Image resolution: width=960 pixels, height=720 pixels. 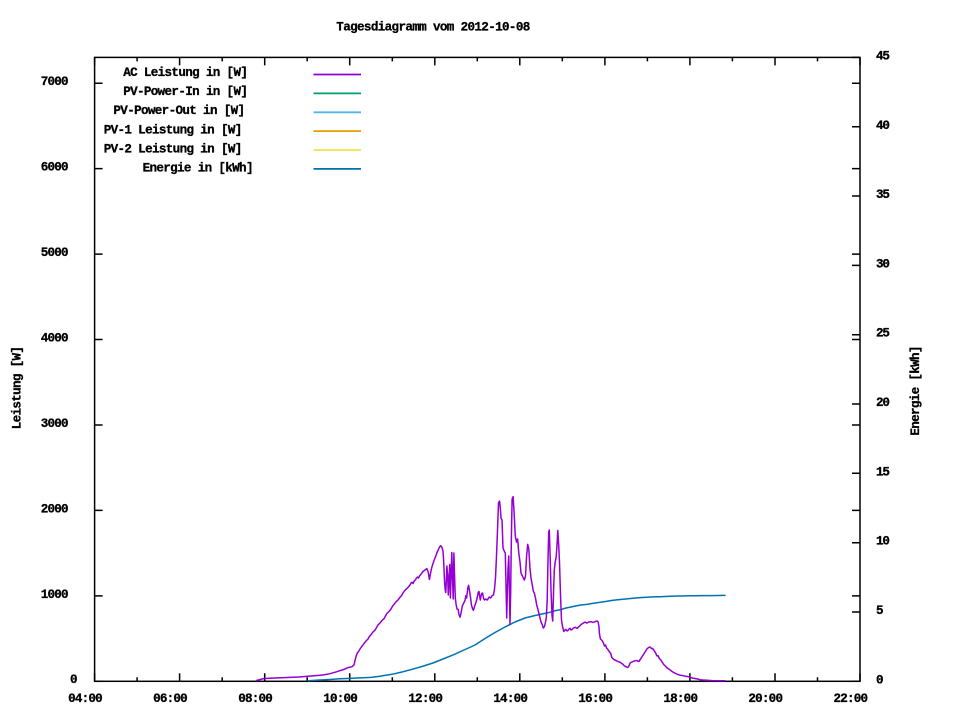 What do you see at coordinates (55, 168) in the screenshot?
I see `svg-text: 6000` at bounding box center [55, 168].